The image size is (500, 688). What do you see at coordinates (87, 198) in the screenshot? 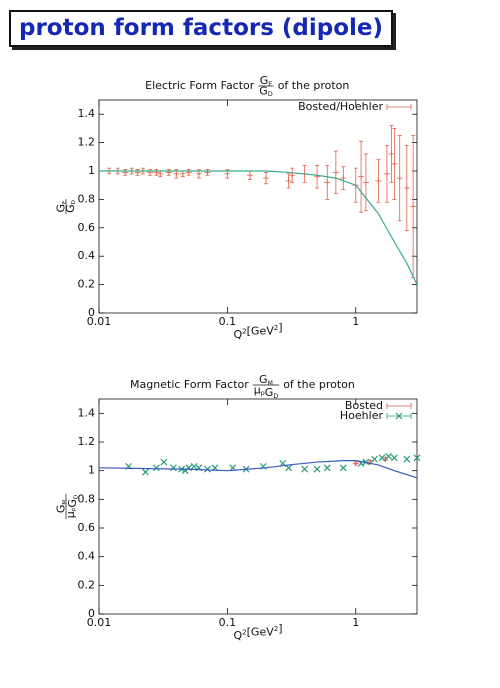
I see `y-tick-label: 0.8` at bounding box center [87, 198].